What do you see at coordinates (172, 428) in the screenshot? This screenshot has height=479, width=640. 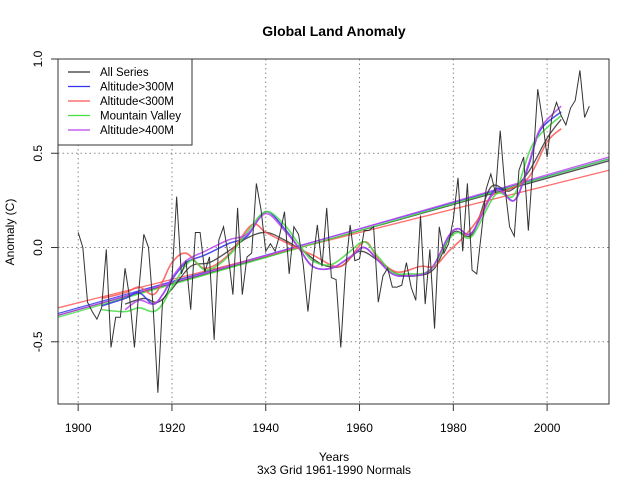 I see `x-tick-label: 1920` at bounding box center [172, 428].